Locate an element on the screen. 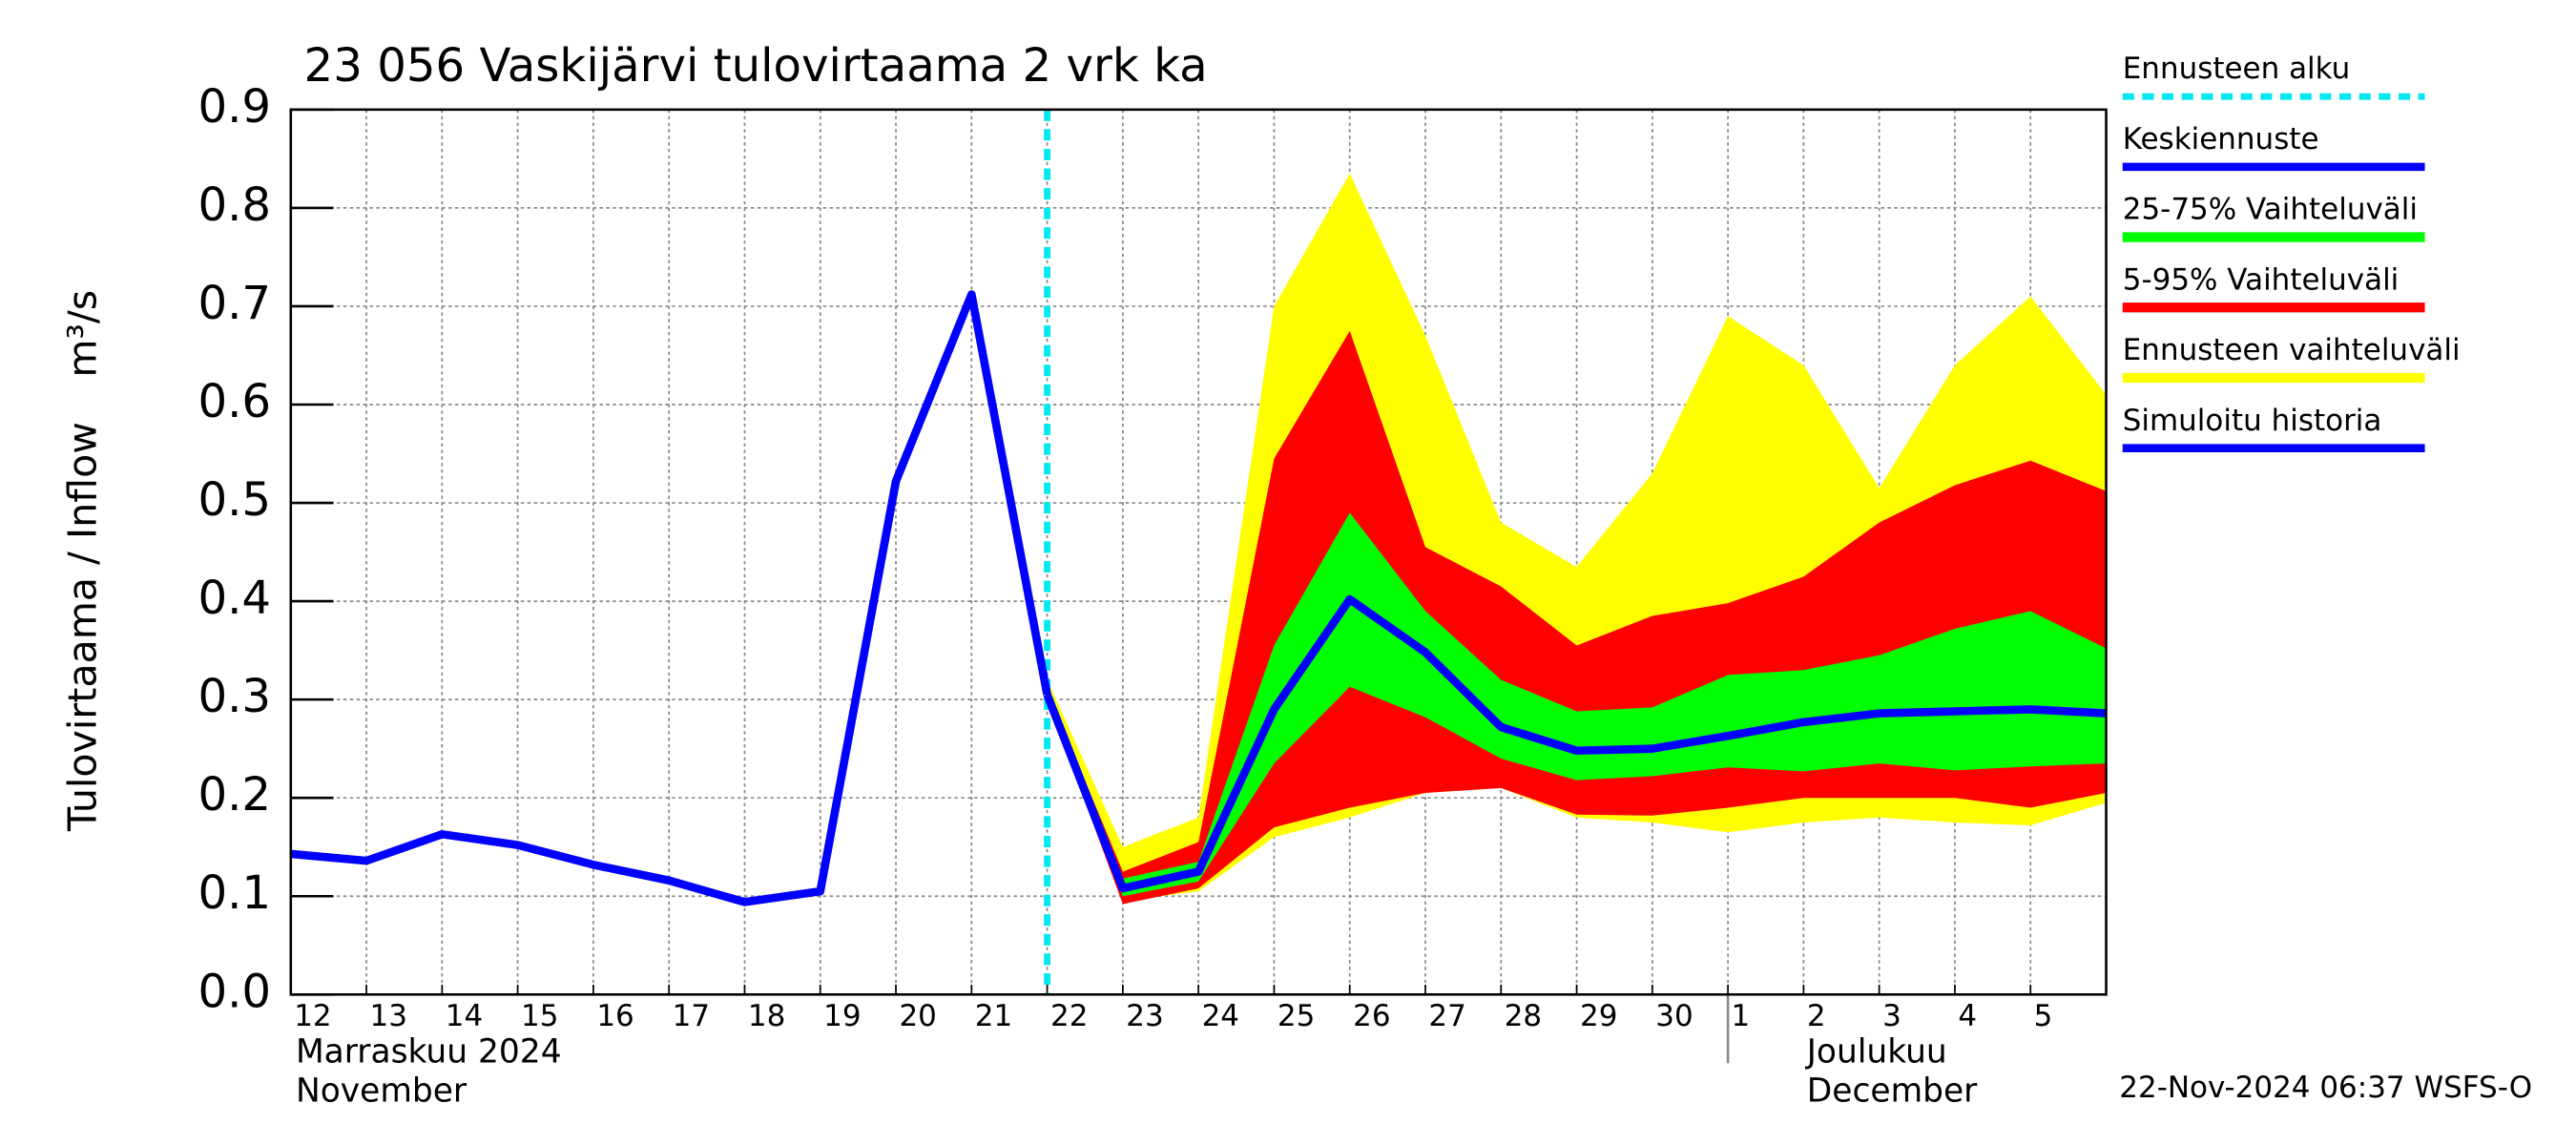  x-tick-label: 27 is located at coordinates (1446, 1016).